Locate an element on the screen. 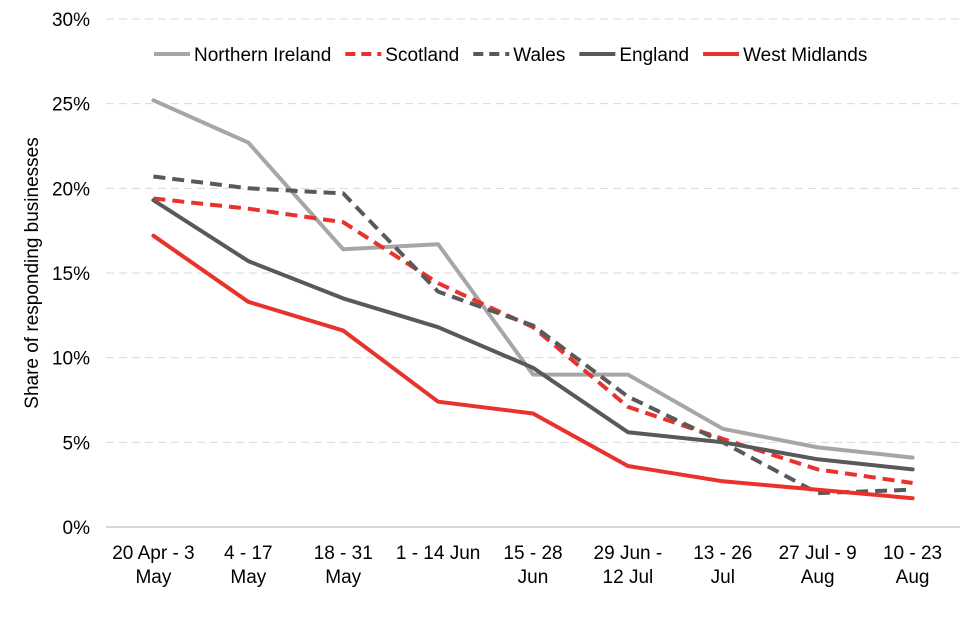 The width and height of the screenshot is (976, 637). y-tick-label: 15% is located at coordinates (71, 274).